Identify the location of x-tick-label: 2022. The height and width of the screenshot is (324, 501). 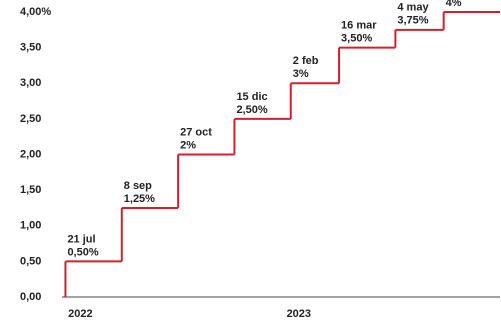
(80, 314).